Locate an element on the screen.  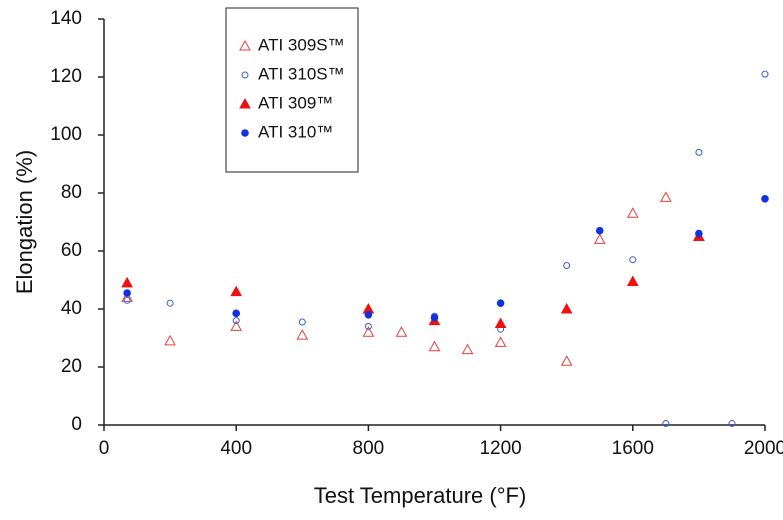
legend-label: ATI 310S™ is located at coordinates (301, 73).